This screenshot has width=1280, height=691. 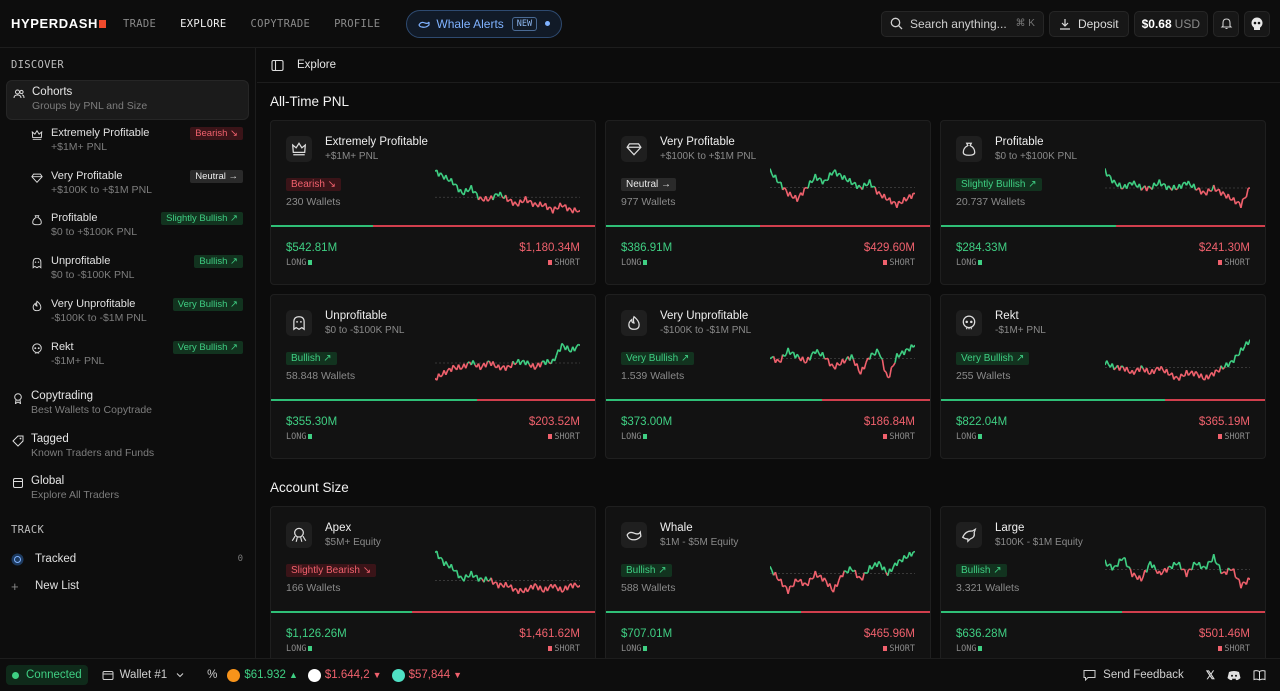 I want to click on balance-display: $0.68 USD, so click(x=1170, y=23).